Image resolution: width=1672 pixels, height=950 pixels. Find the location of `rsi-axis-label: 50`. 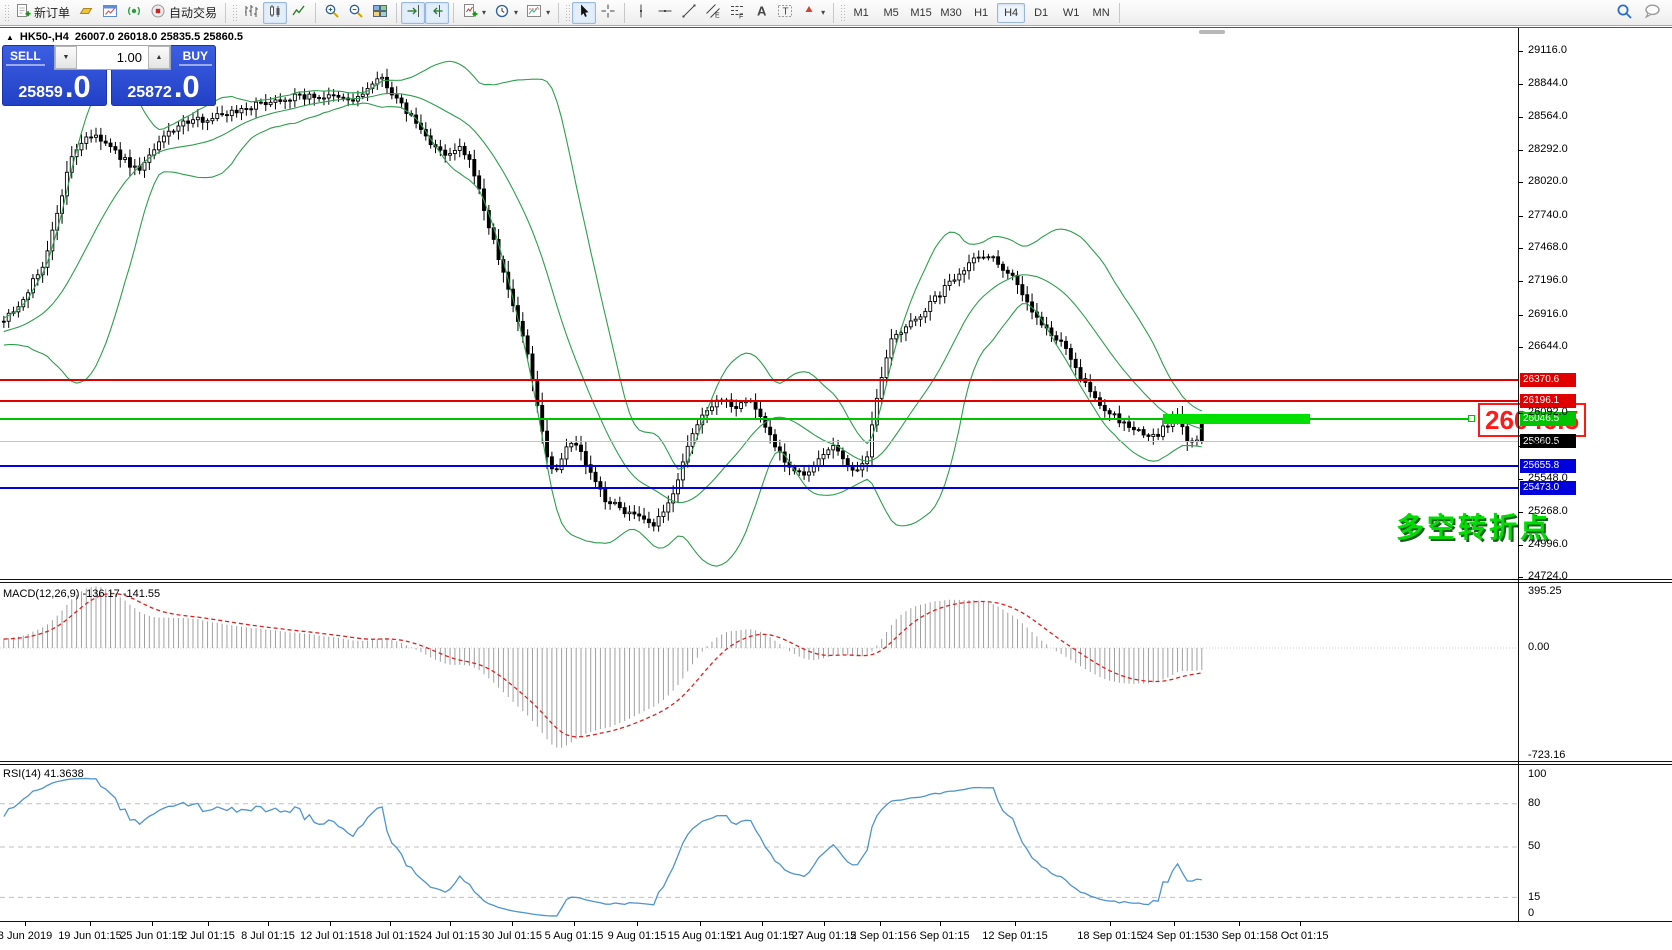

rsi-axis-label: 50 is located at coordinates (1534, 846).